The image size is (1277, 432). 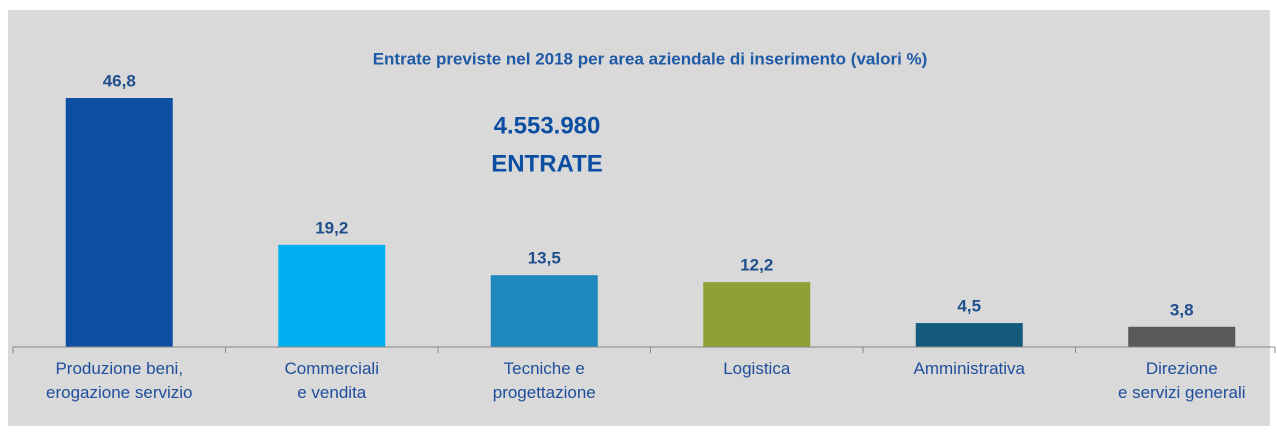 I want to click on label-line: progettazione, so click(x=544, y=392).